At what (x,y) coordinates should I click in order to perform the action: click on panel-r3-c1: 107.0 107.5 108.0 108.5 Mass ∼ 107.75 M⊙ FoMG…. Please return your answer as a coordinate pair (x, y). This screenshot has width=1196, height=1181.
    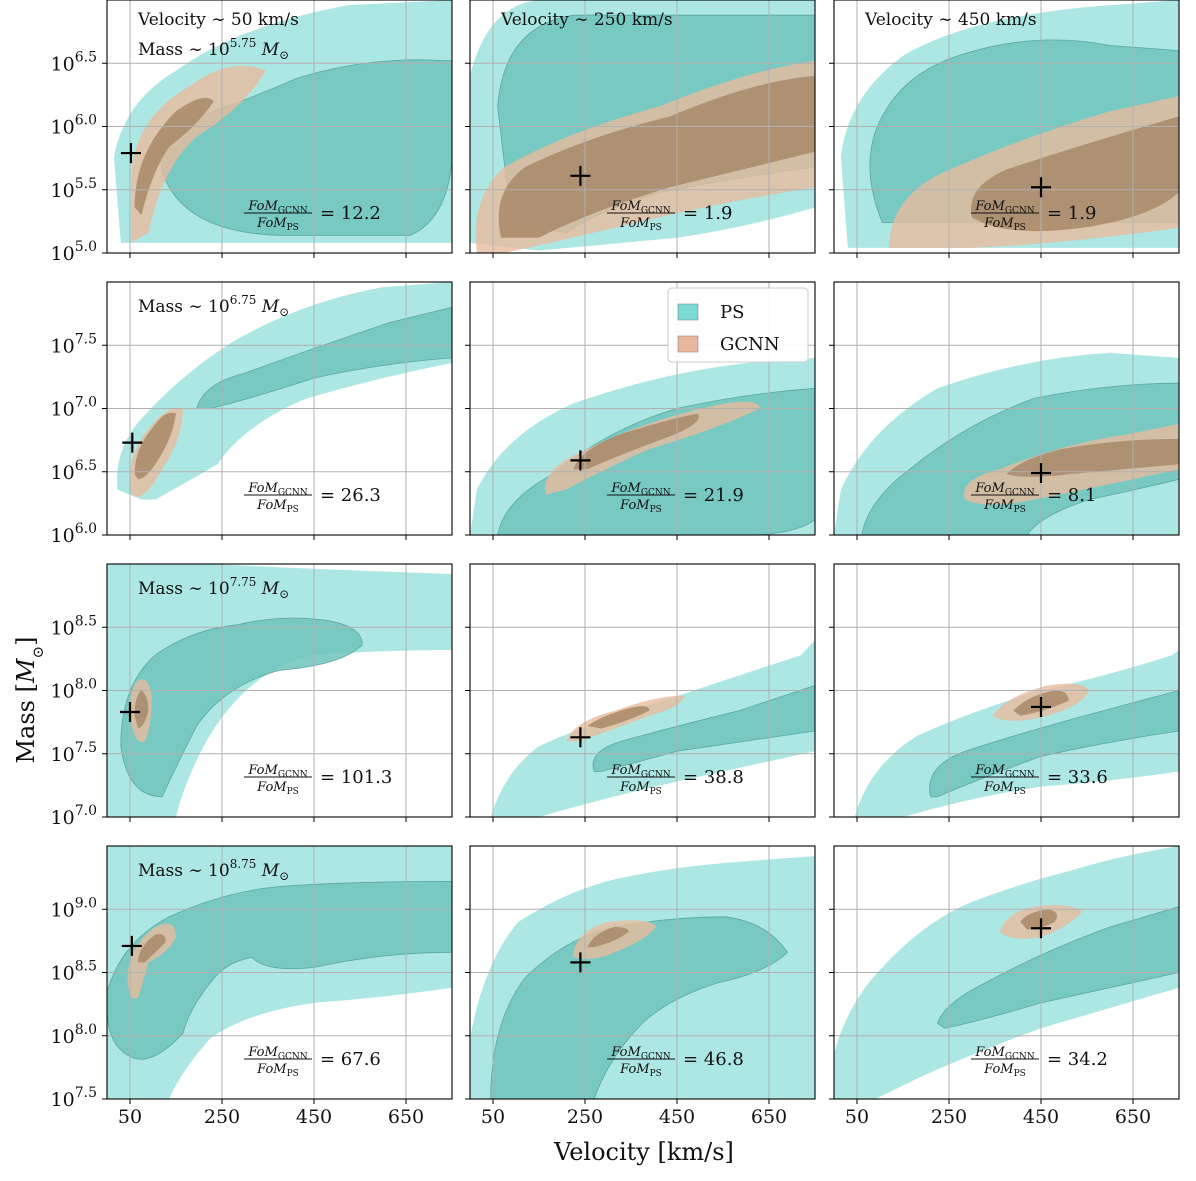
    Looking at the image, I should click on (252, 696).